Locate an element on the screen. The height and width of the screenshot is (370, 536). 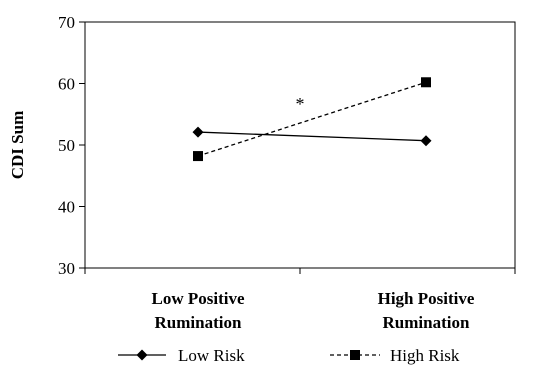
y-ticks: 30 40 50 60 70 is located at coordinates (71, 145).